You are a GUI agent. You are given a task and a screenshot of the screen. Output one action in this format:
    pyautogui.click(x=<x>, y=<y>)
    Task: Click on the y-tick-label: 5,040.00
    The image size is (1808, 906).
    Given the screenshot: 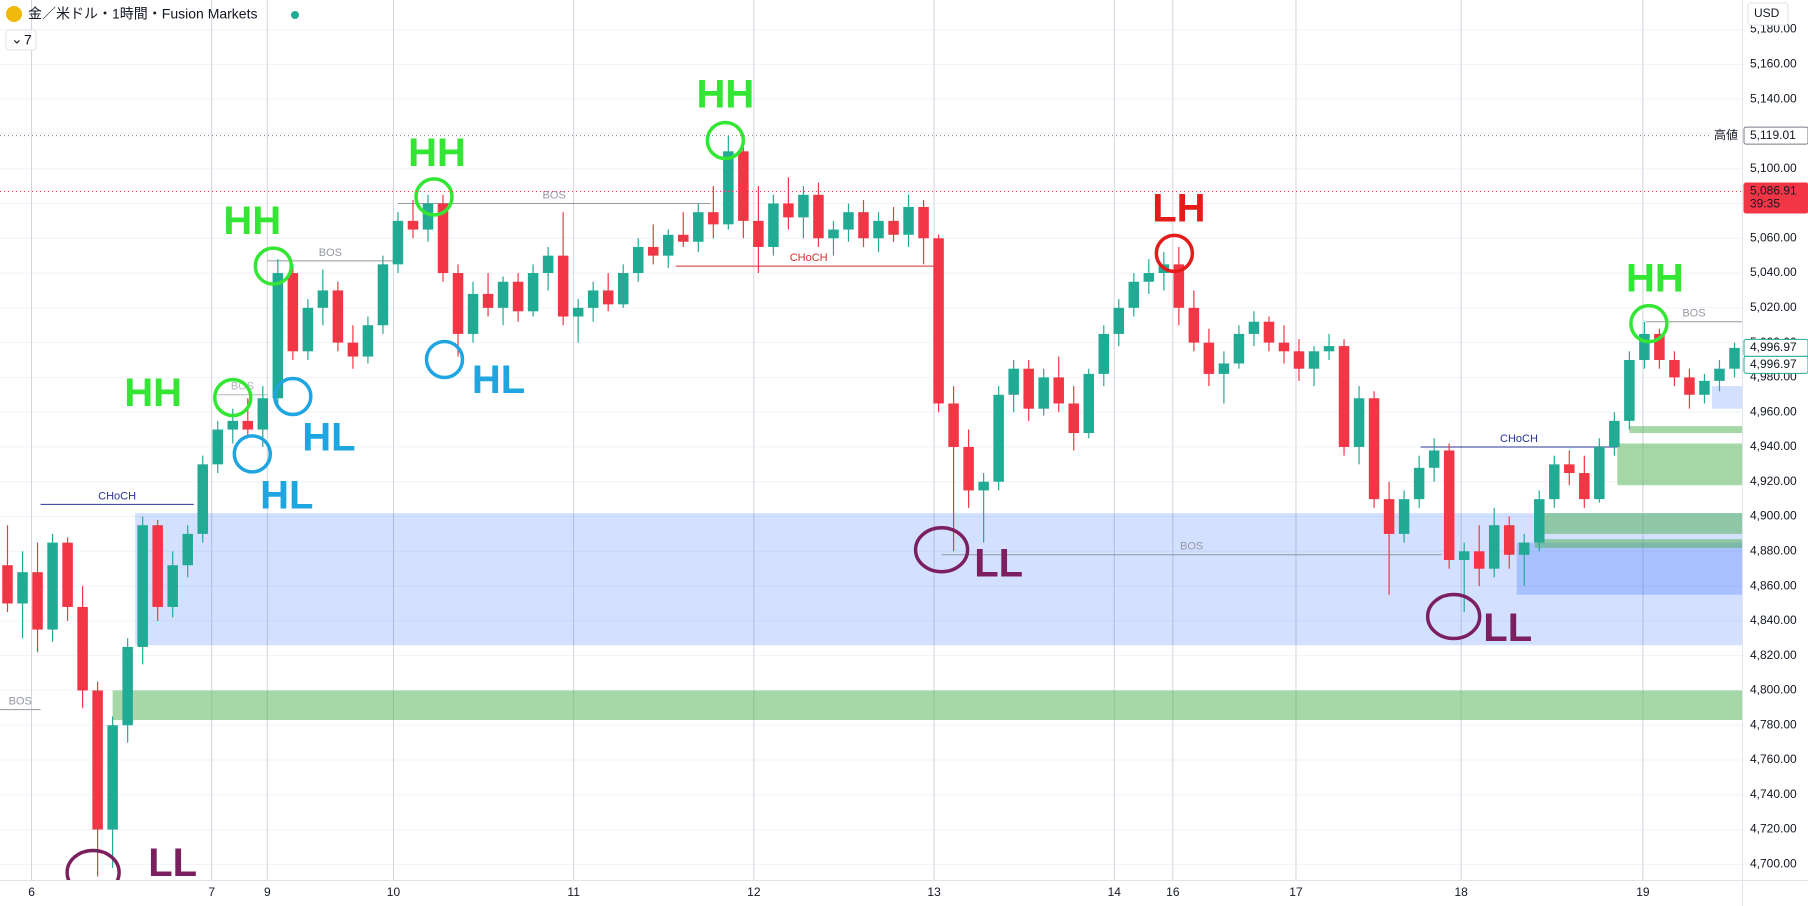 What is the action you would take?
    pyautogui.click(x=1773, y=272)
    